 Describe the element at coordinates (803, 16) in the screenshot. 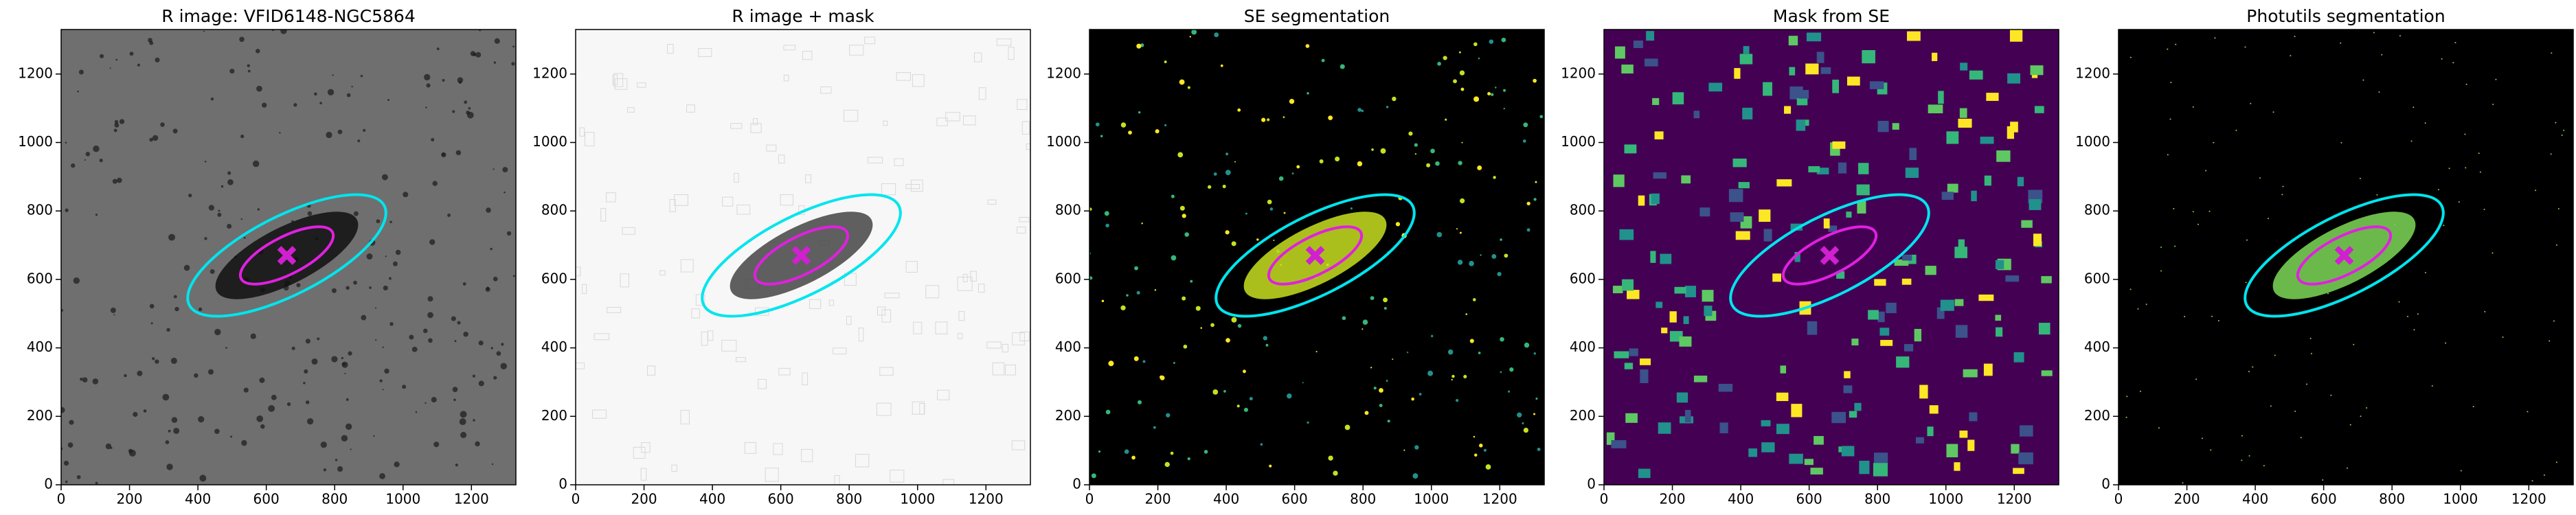

I see `panel-title: R image + mask` at that location.